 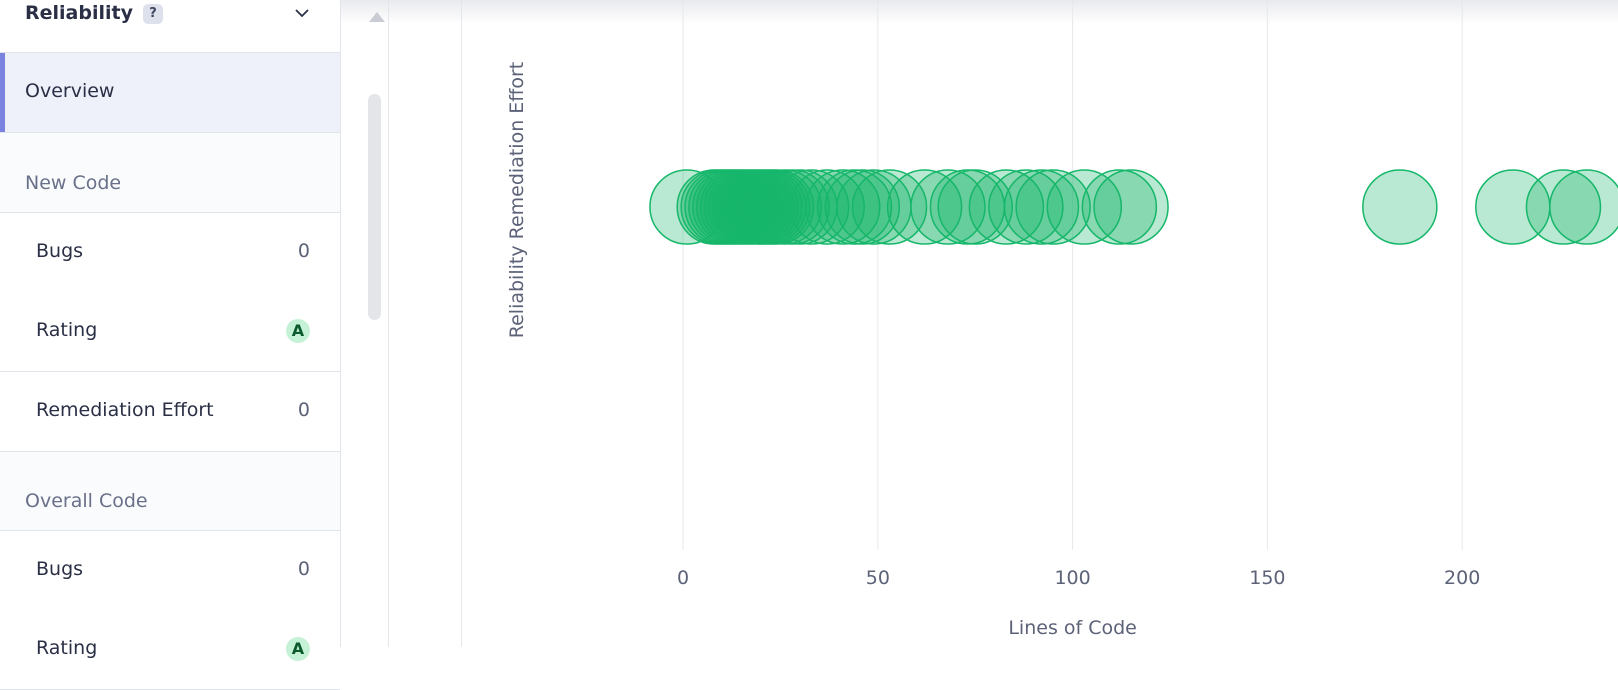 What do you see at coordinates (79, 13) in the screenshot?
I see `sidebar-title: Reliability` at bounding box center [79, 13].